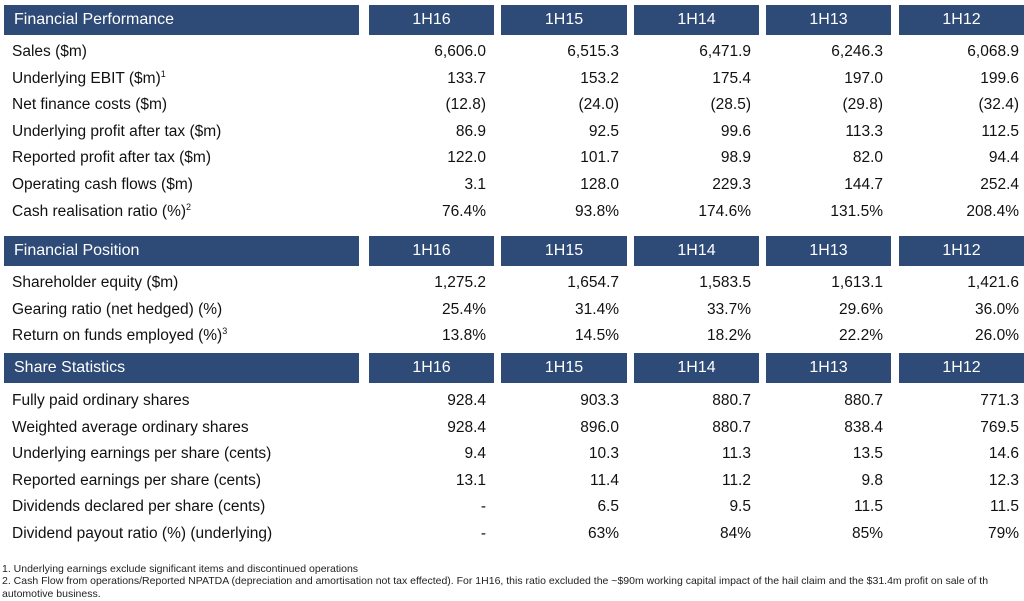 Image resolution: width=1024 pixels, height=601 pixels. Describe the element at coordinates (603, 131) in the screenshot. I see `table-cell: 92.5` at that location.